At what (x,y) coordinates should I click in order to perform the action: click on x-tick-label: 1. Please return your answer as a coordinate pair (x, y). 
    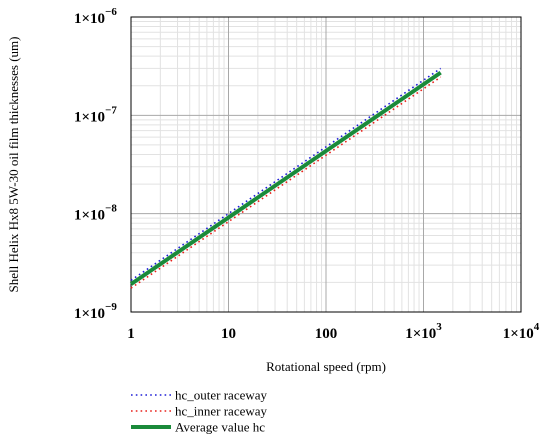
    Looking at the image, I should click on (131, 334).